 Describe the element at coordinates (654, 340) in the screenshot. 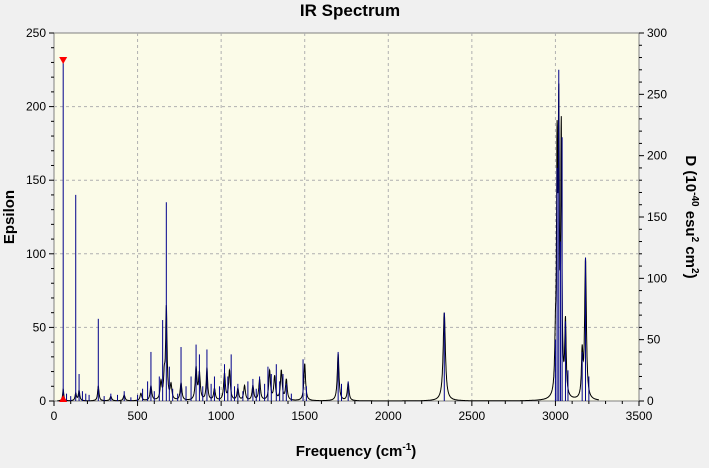

I see `y2-tick-label: 50` at that location.